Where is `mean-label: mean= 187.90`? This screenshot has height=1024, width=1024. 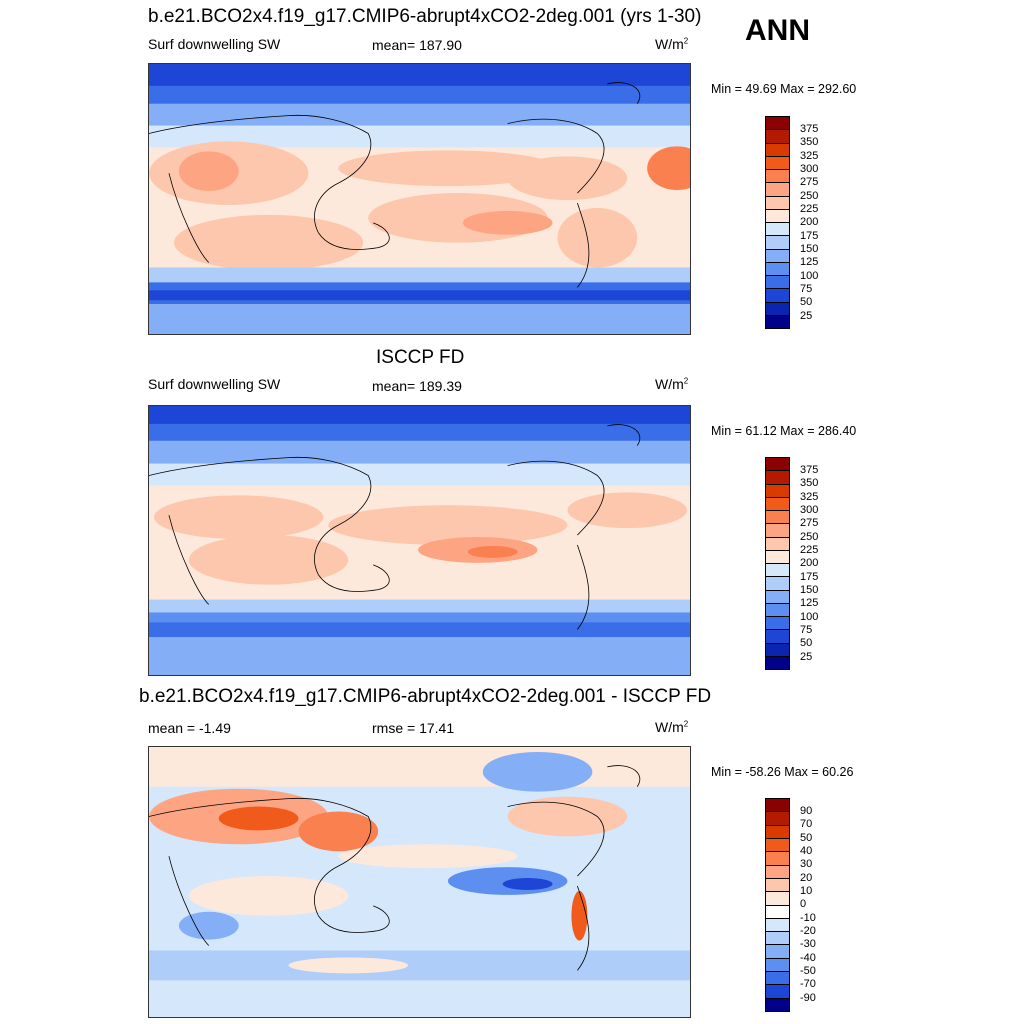 mean-label: mean= 187.90 is located at coordinates (417, 45).